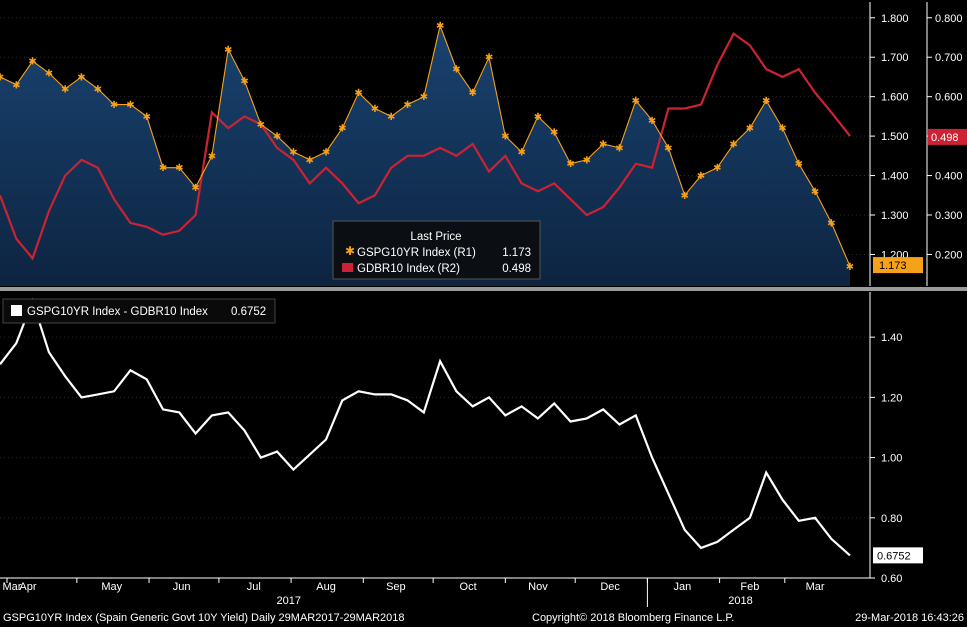  Describe the element at coordinates (248, 312) in the screenshot. I see `legend-spread-value: 0.6752` at that location.